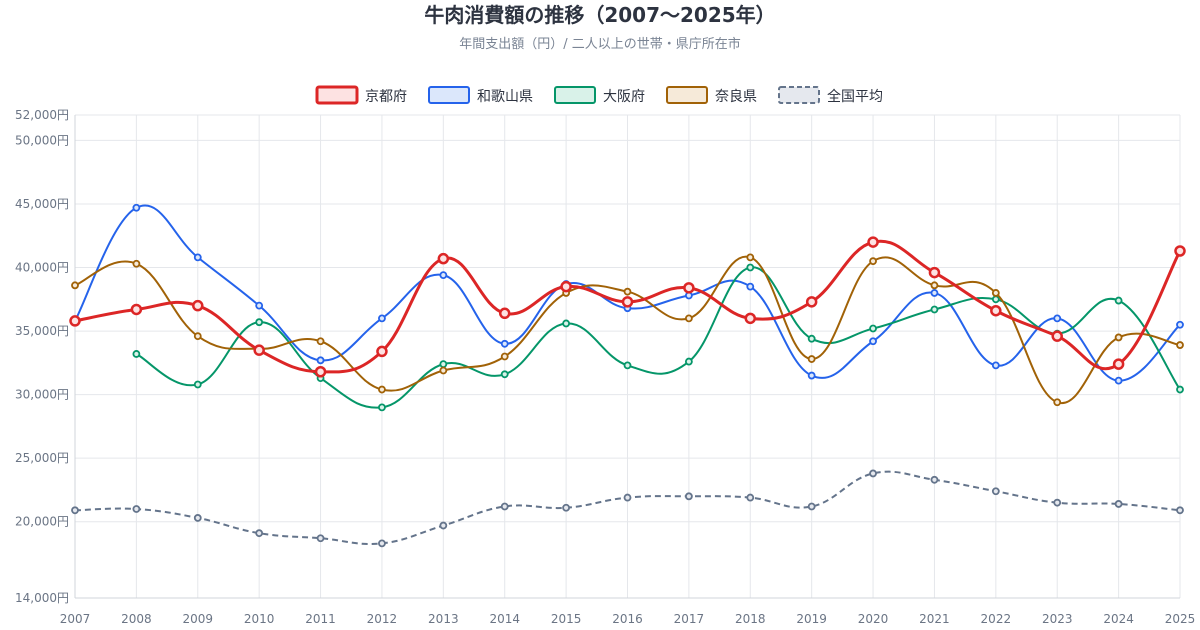  I want to click on x-tick-label: 2018, so click(750, 619).